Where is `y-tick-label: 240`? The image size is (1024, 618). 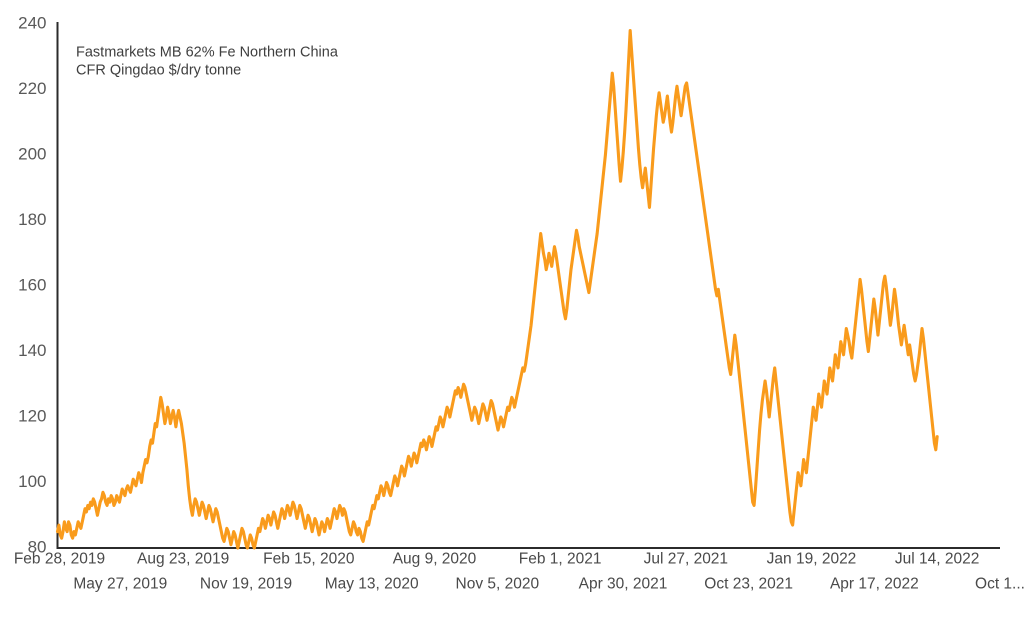
y-tick-label: 240 is located at coordinates (32, 22).